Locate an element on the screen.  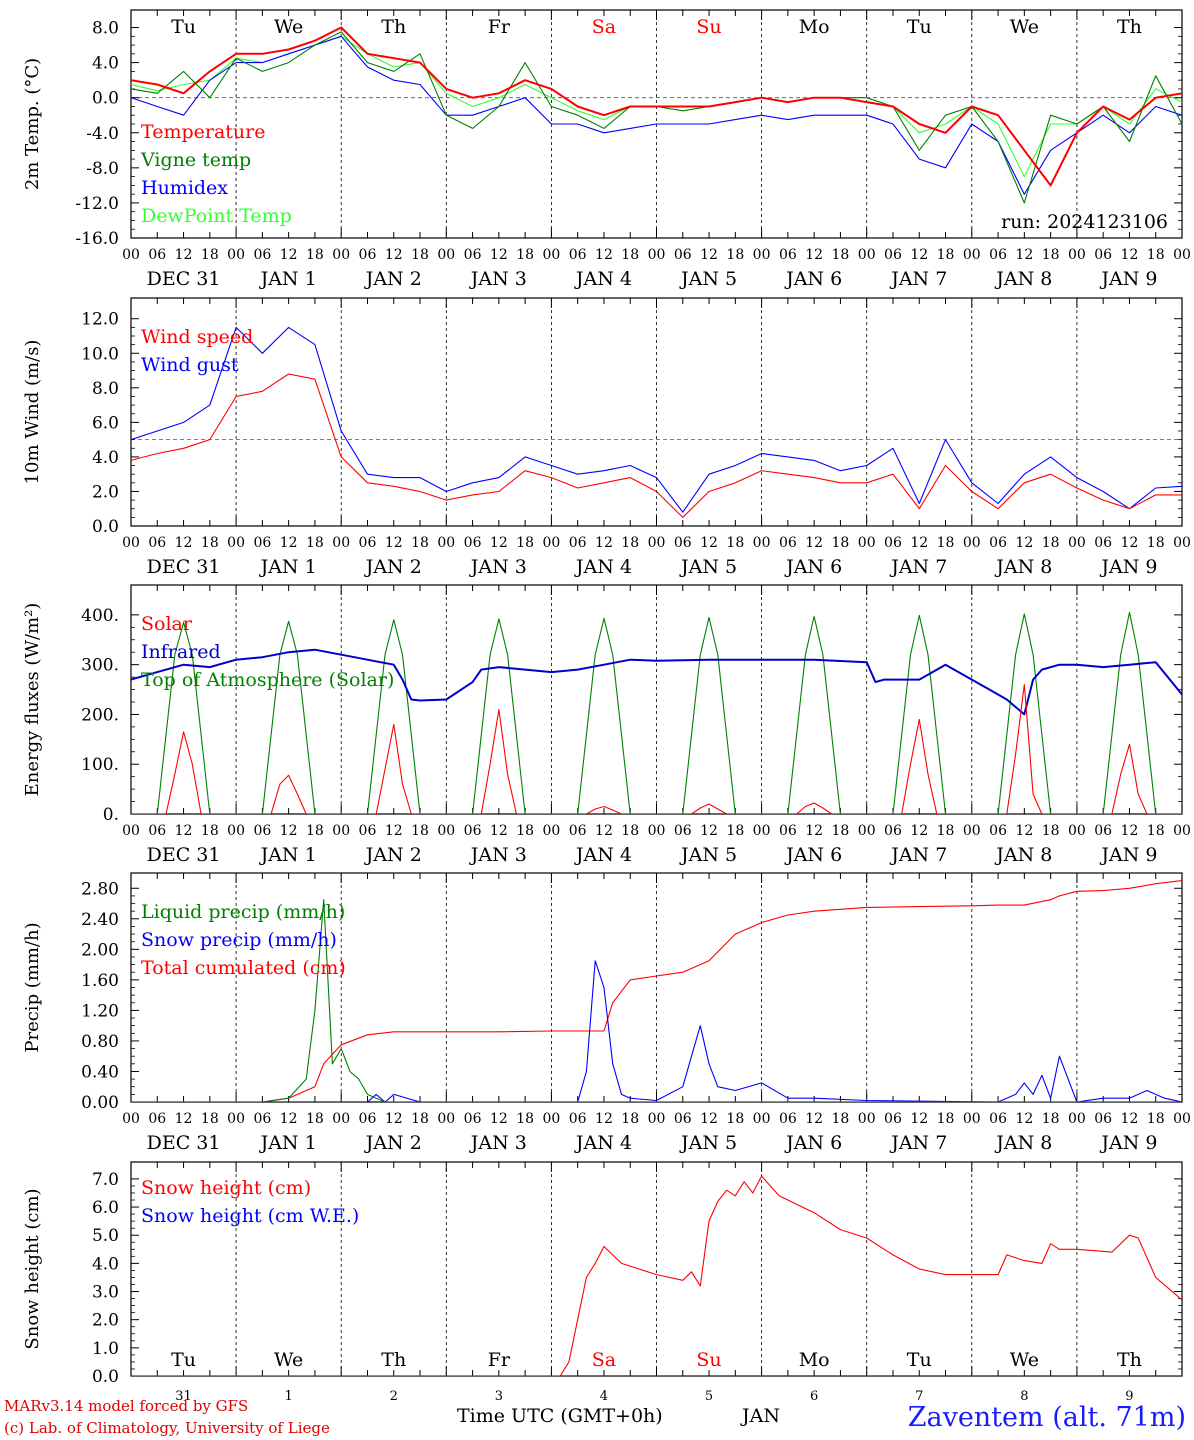
y-tick-label: 200. is located at coordinates (100, 715).